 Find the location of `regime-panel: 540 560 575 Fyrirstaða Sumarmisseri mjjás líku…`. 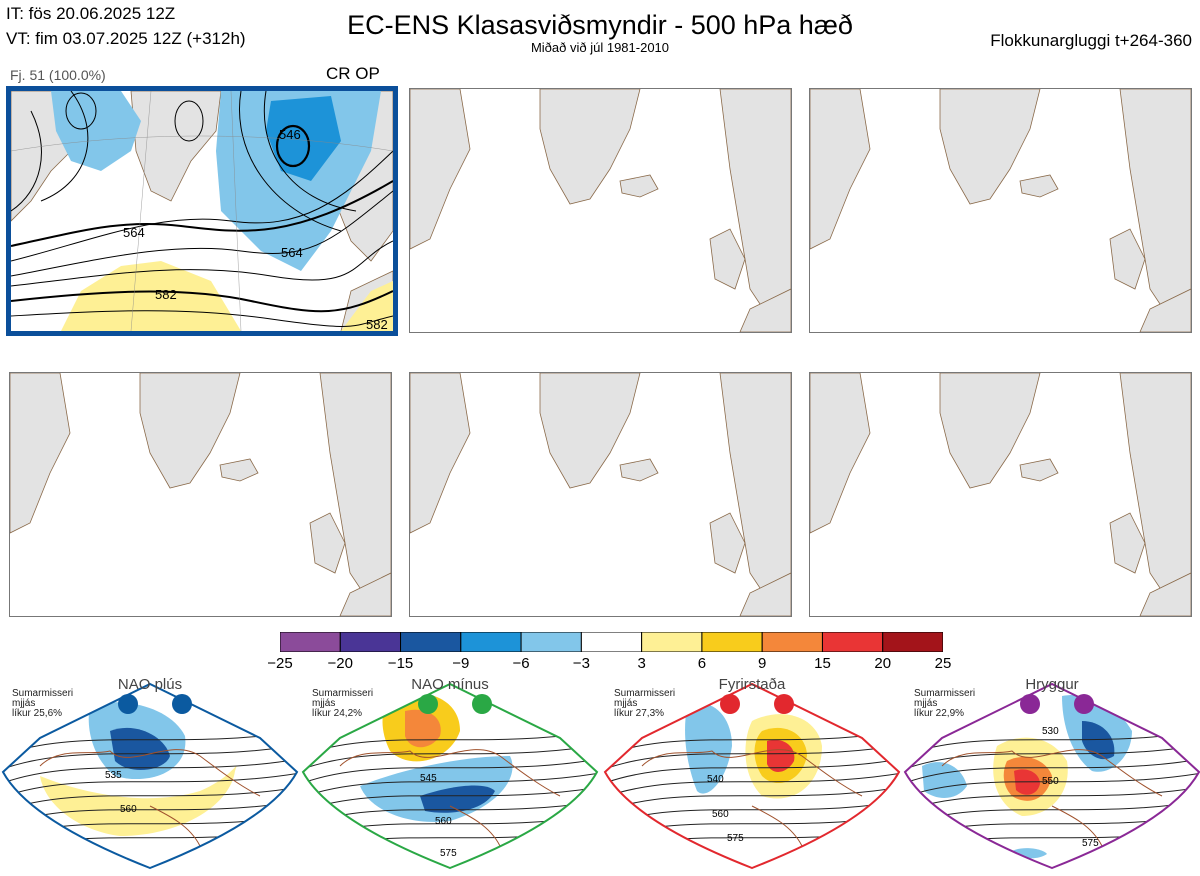

regime-panel: 540 560 575 Fyrirstaða Sumarmisseri mjjás líku… is located at coordinates (752, 773).